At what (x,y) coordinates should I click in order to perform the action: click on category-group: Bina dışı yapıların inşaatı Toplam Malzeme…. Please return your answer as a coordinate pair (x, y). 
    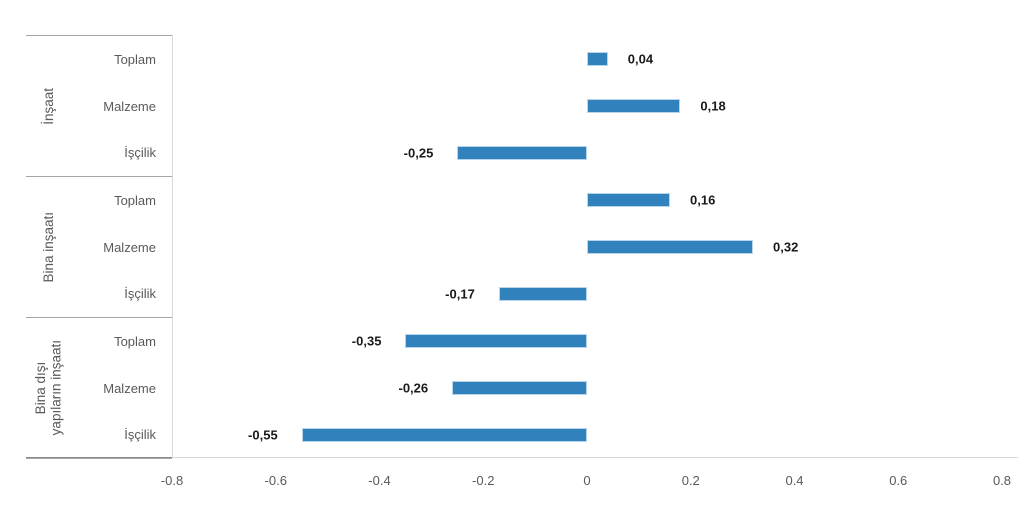
    Looking at the image, I should click on (99, 388).